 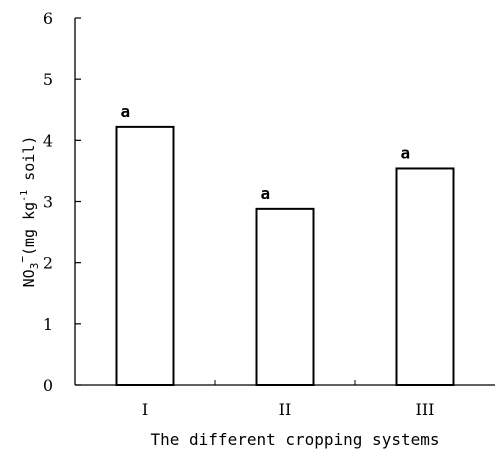 What do you see at coordinates (48, 263) in the screenshot?
I see `y-tick-label: 2` at bounding box center [48, 263].